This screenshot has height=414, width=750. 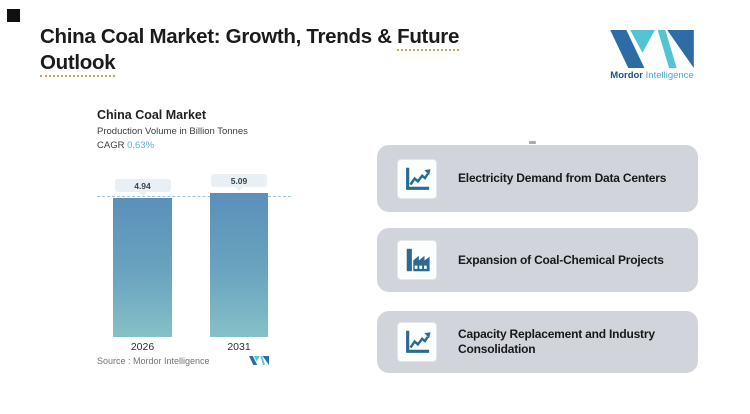 What do you see at coordinates (239, 347) in the screenshot?
I see `x-tick-2031: 2031` at bounding box center [239, 347].